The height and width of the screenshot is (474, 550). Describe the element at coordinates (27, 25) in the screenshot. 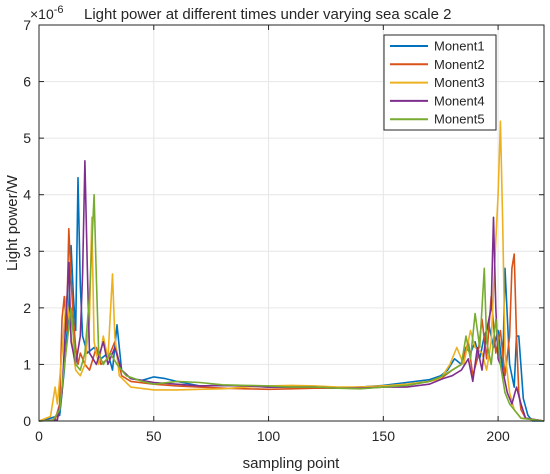

I see `y-tick-label: 7` at that location.